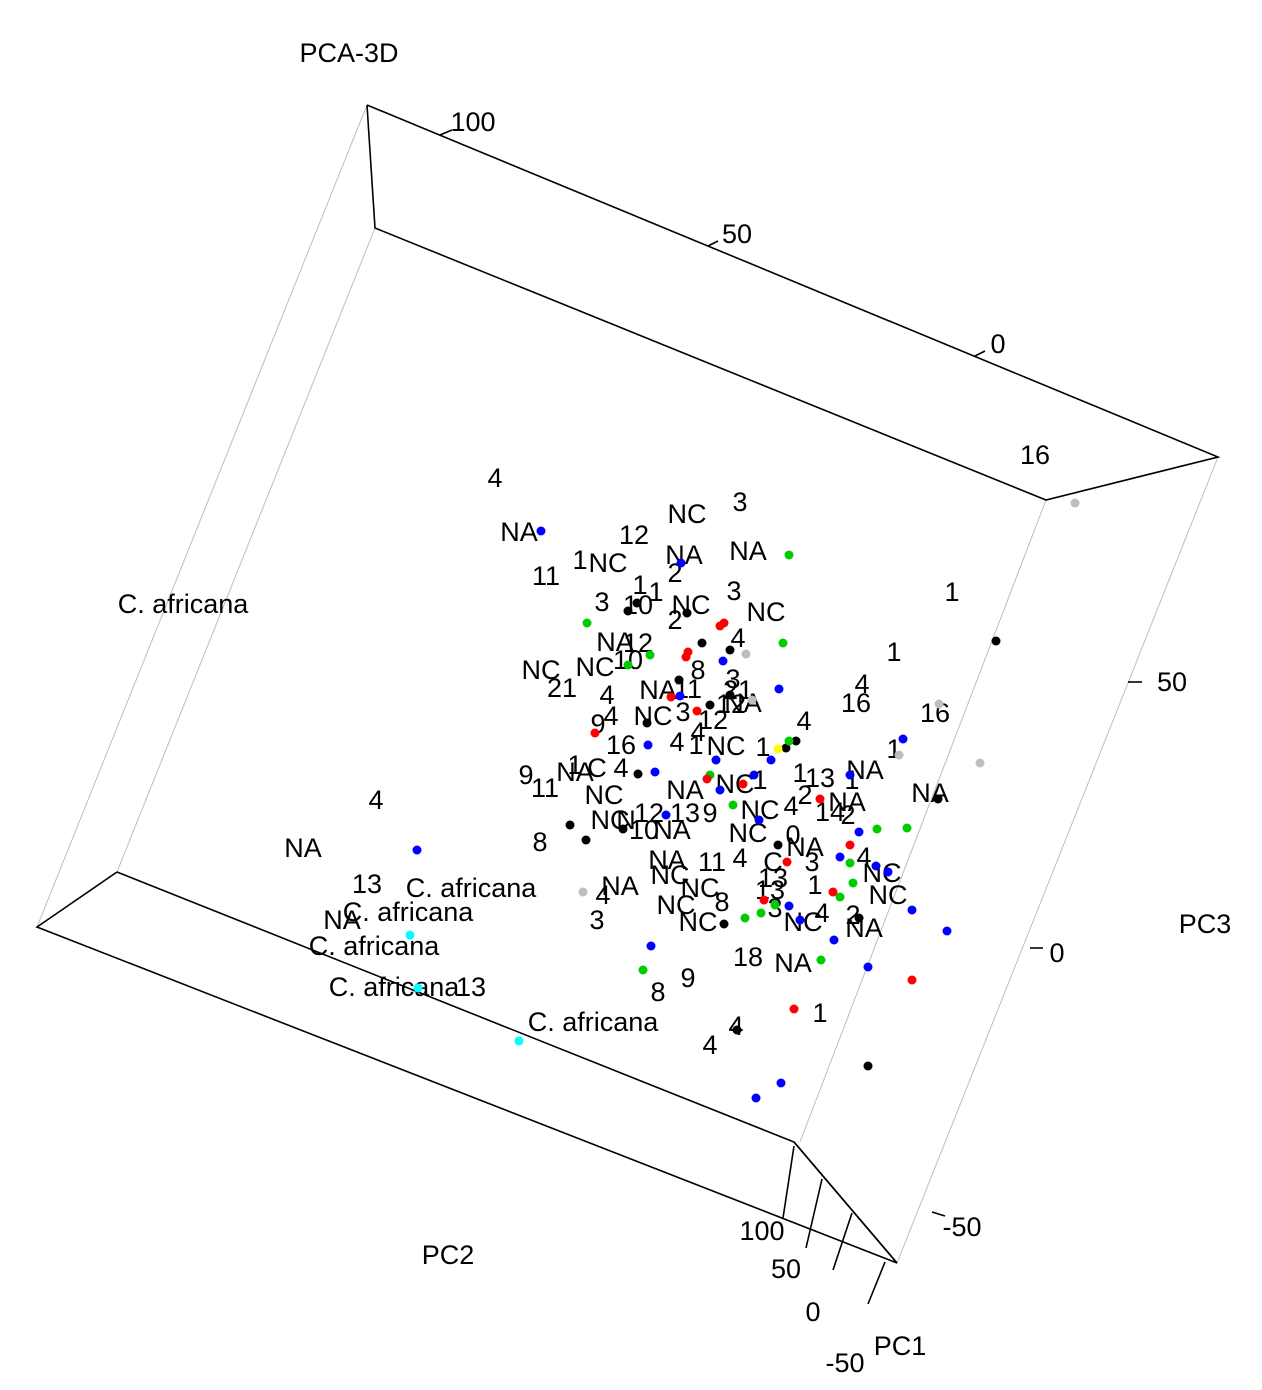  Describe the element at coordinates (961, 1227) in the screenshot. I see `tick-label-pc3-neg50: -50` at that location.